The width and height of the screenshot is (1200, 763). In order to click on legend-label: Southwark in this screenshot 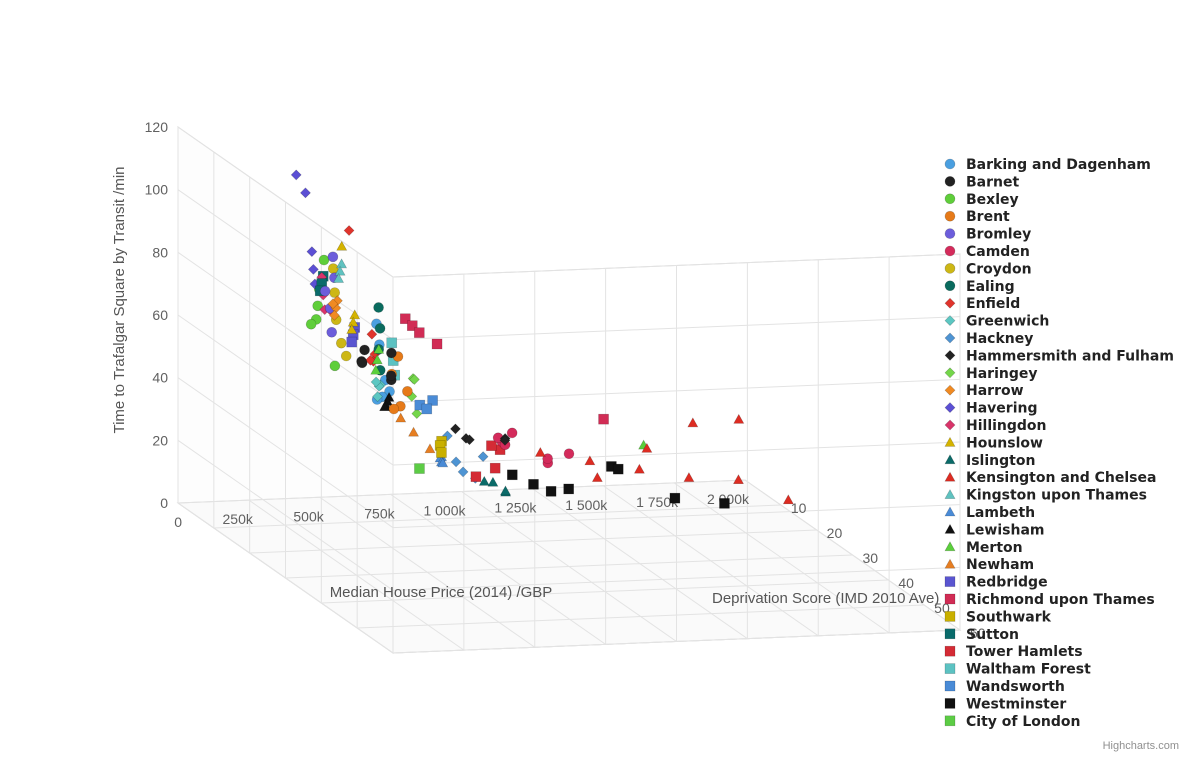, I will do `click(1009, 617)`.